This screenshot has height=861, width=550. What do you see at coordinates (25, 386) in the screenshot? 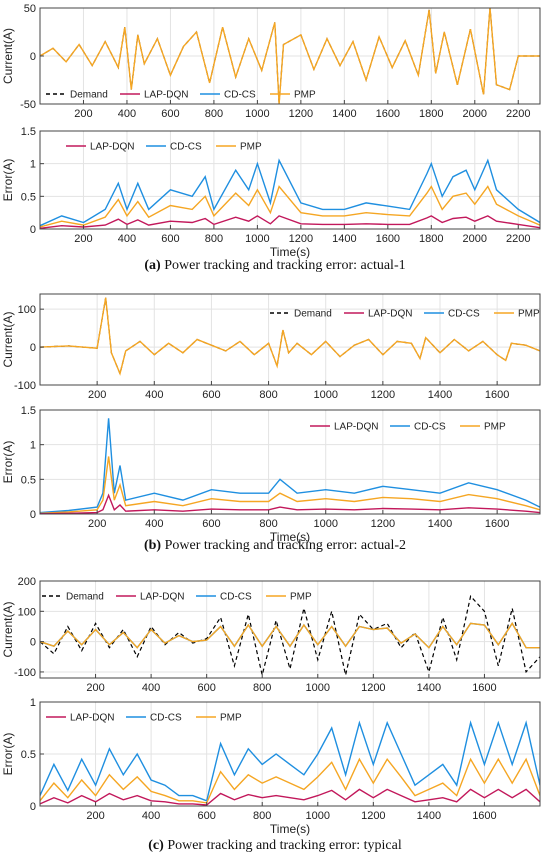
I see `y-tick-label: -100` at bounding box center [25, 386].